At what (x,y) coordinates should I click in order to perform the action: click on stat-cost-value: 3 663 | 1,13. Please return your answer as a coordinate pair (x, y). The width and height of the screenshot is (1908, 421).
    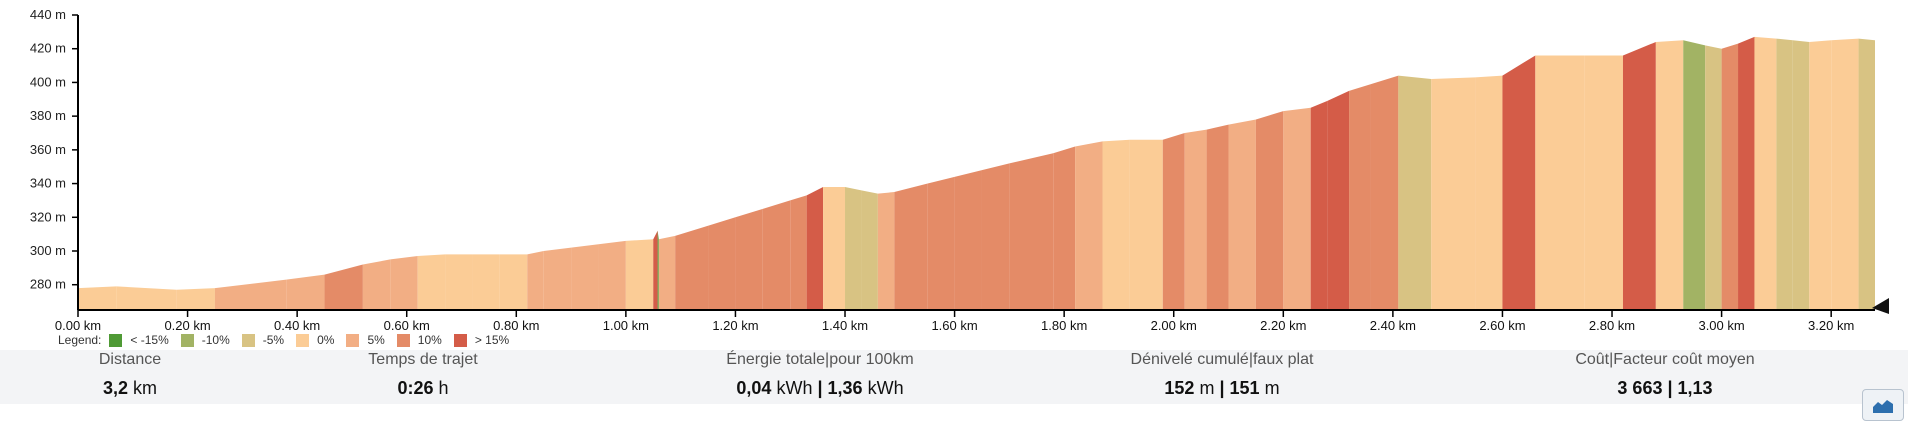
    Looking at the image, I should click on (1665, 388).